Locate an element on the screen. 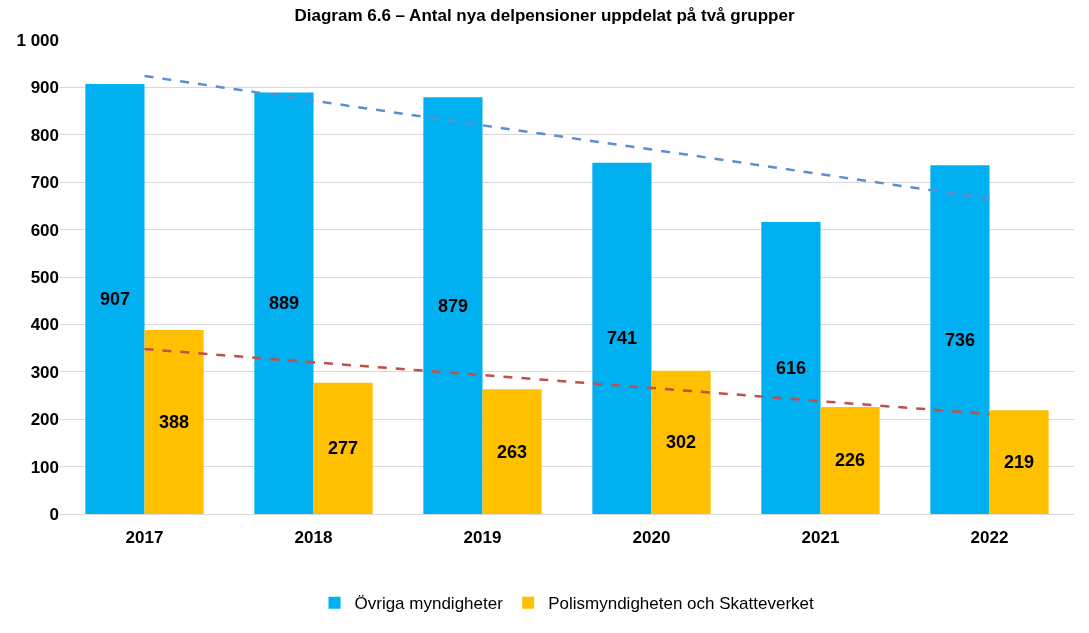 Image resolution: width=1089 pixels, height=633 pixels. data-label: 219 is located at coordinates (1019, 462).